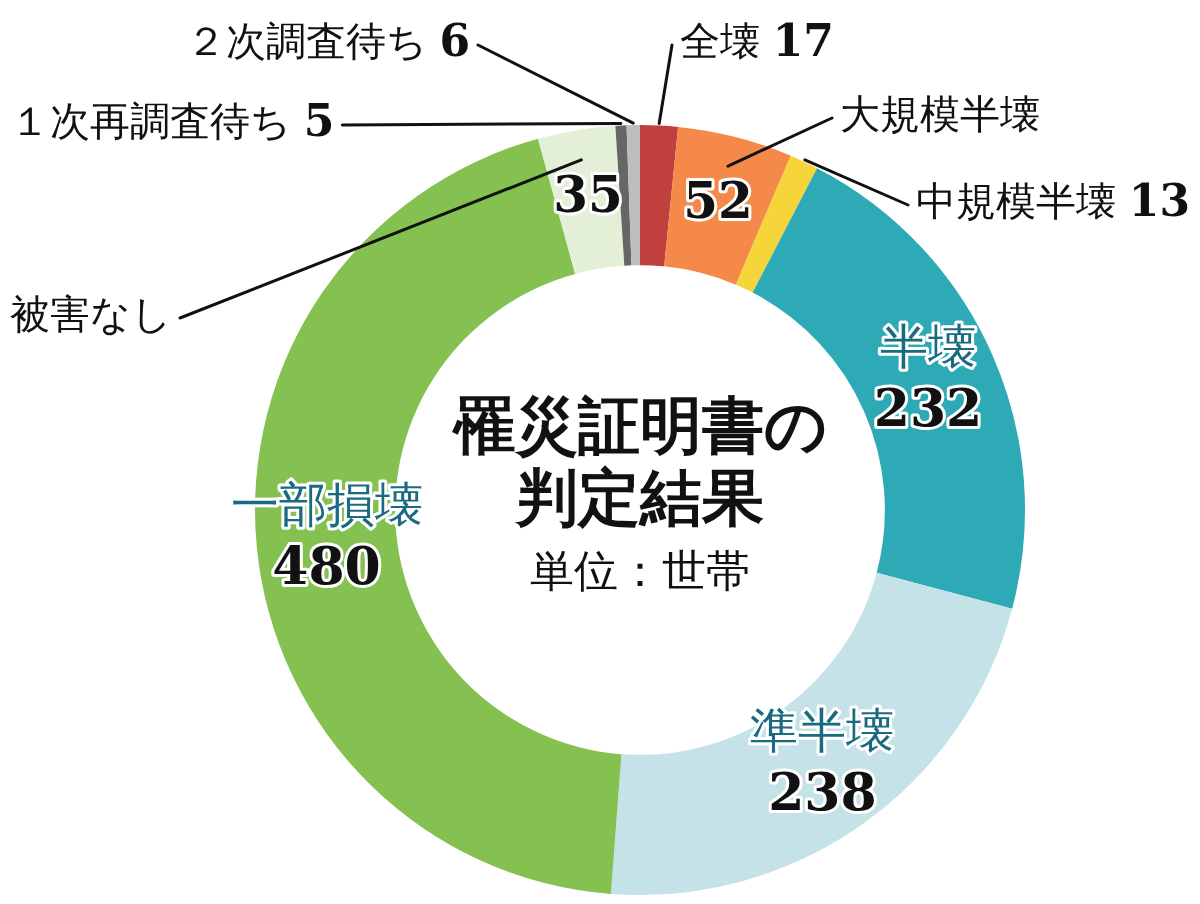 This screenshot has width=1200, height=904. What do you see at coordinates (319, 121) in the screenshot?
I see `data-label: 5` at bounding box center [319, 121].